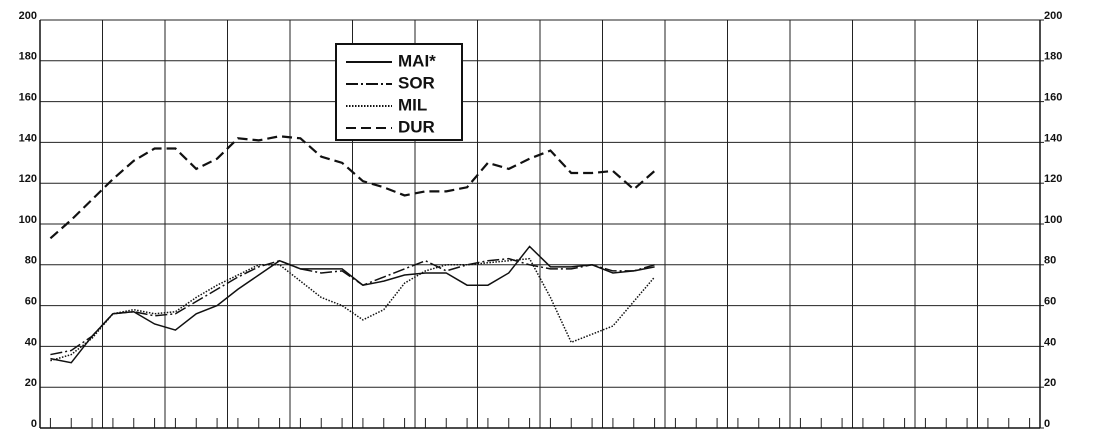 The image size is (1093, 434). I want to click on y-tick-label: 80, so click(31, 261).